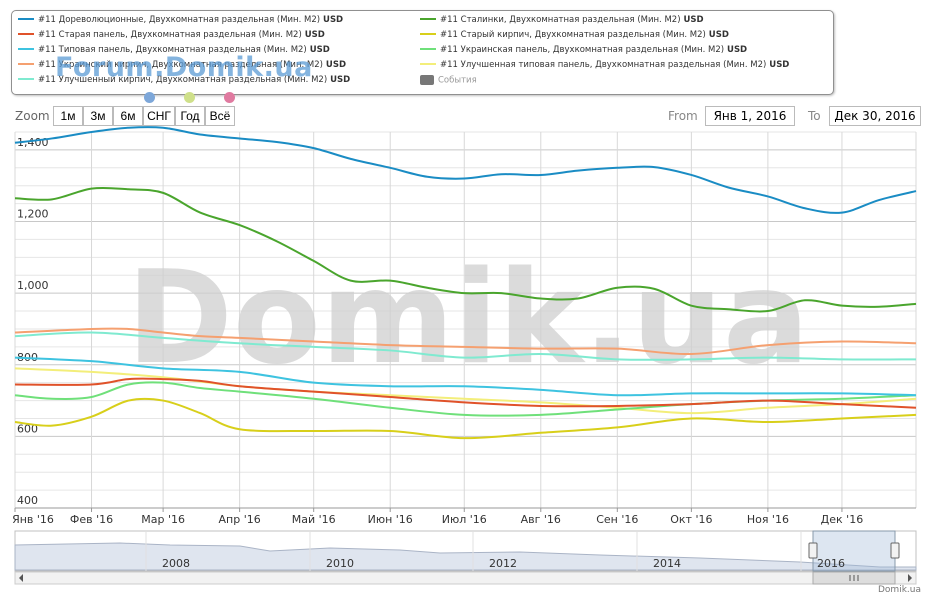 The image size is (931, 600). I want to click on x-tick-label: Авг '16, so click(541, 519).